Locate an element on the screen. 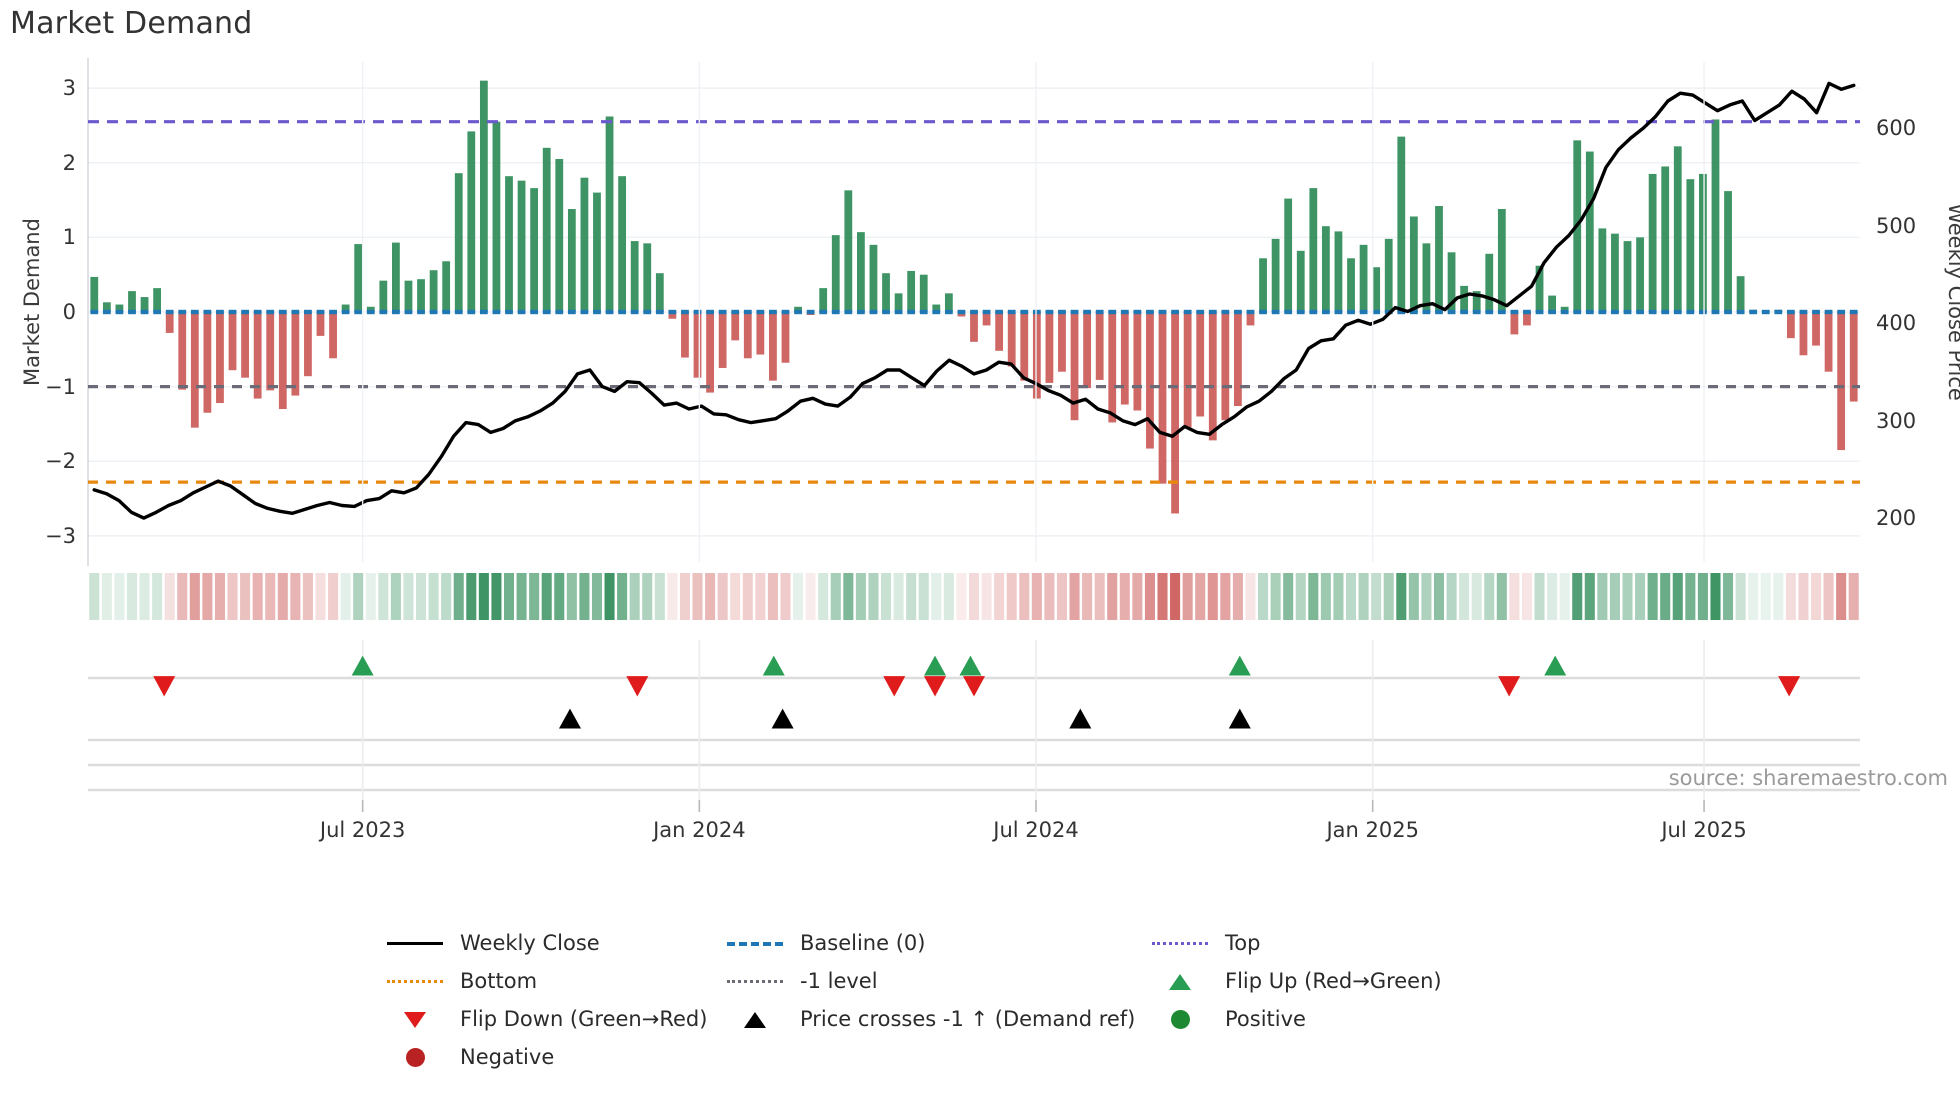  line-dashed-blue-icon is located at coordinates (755, 943).